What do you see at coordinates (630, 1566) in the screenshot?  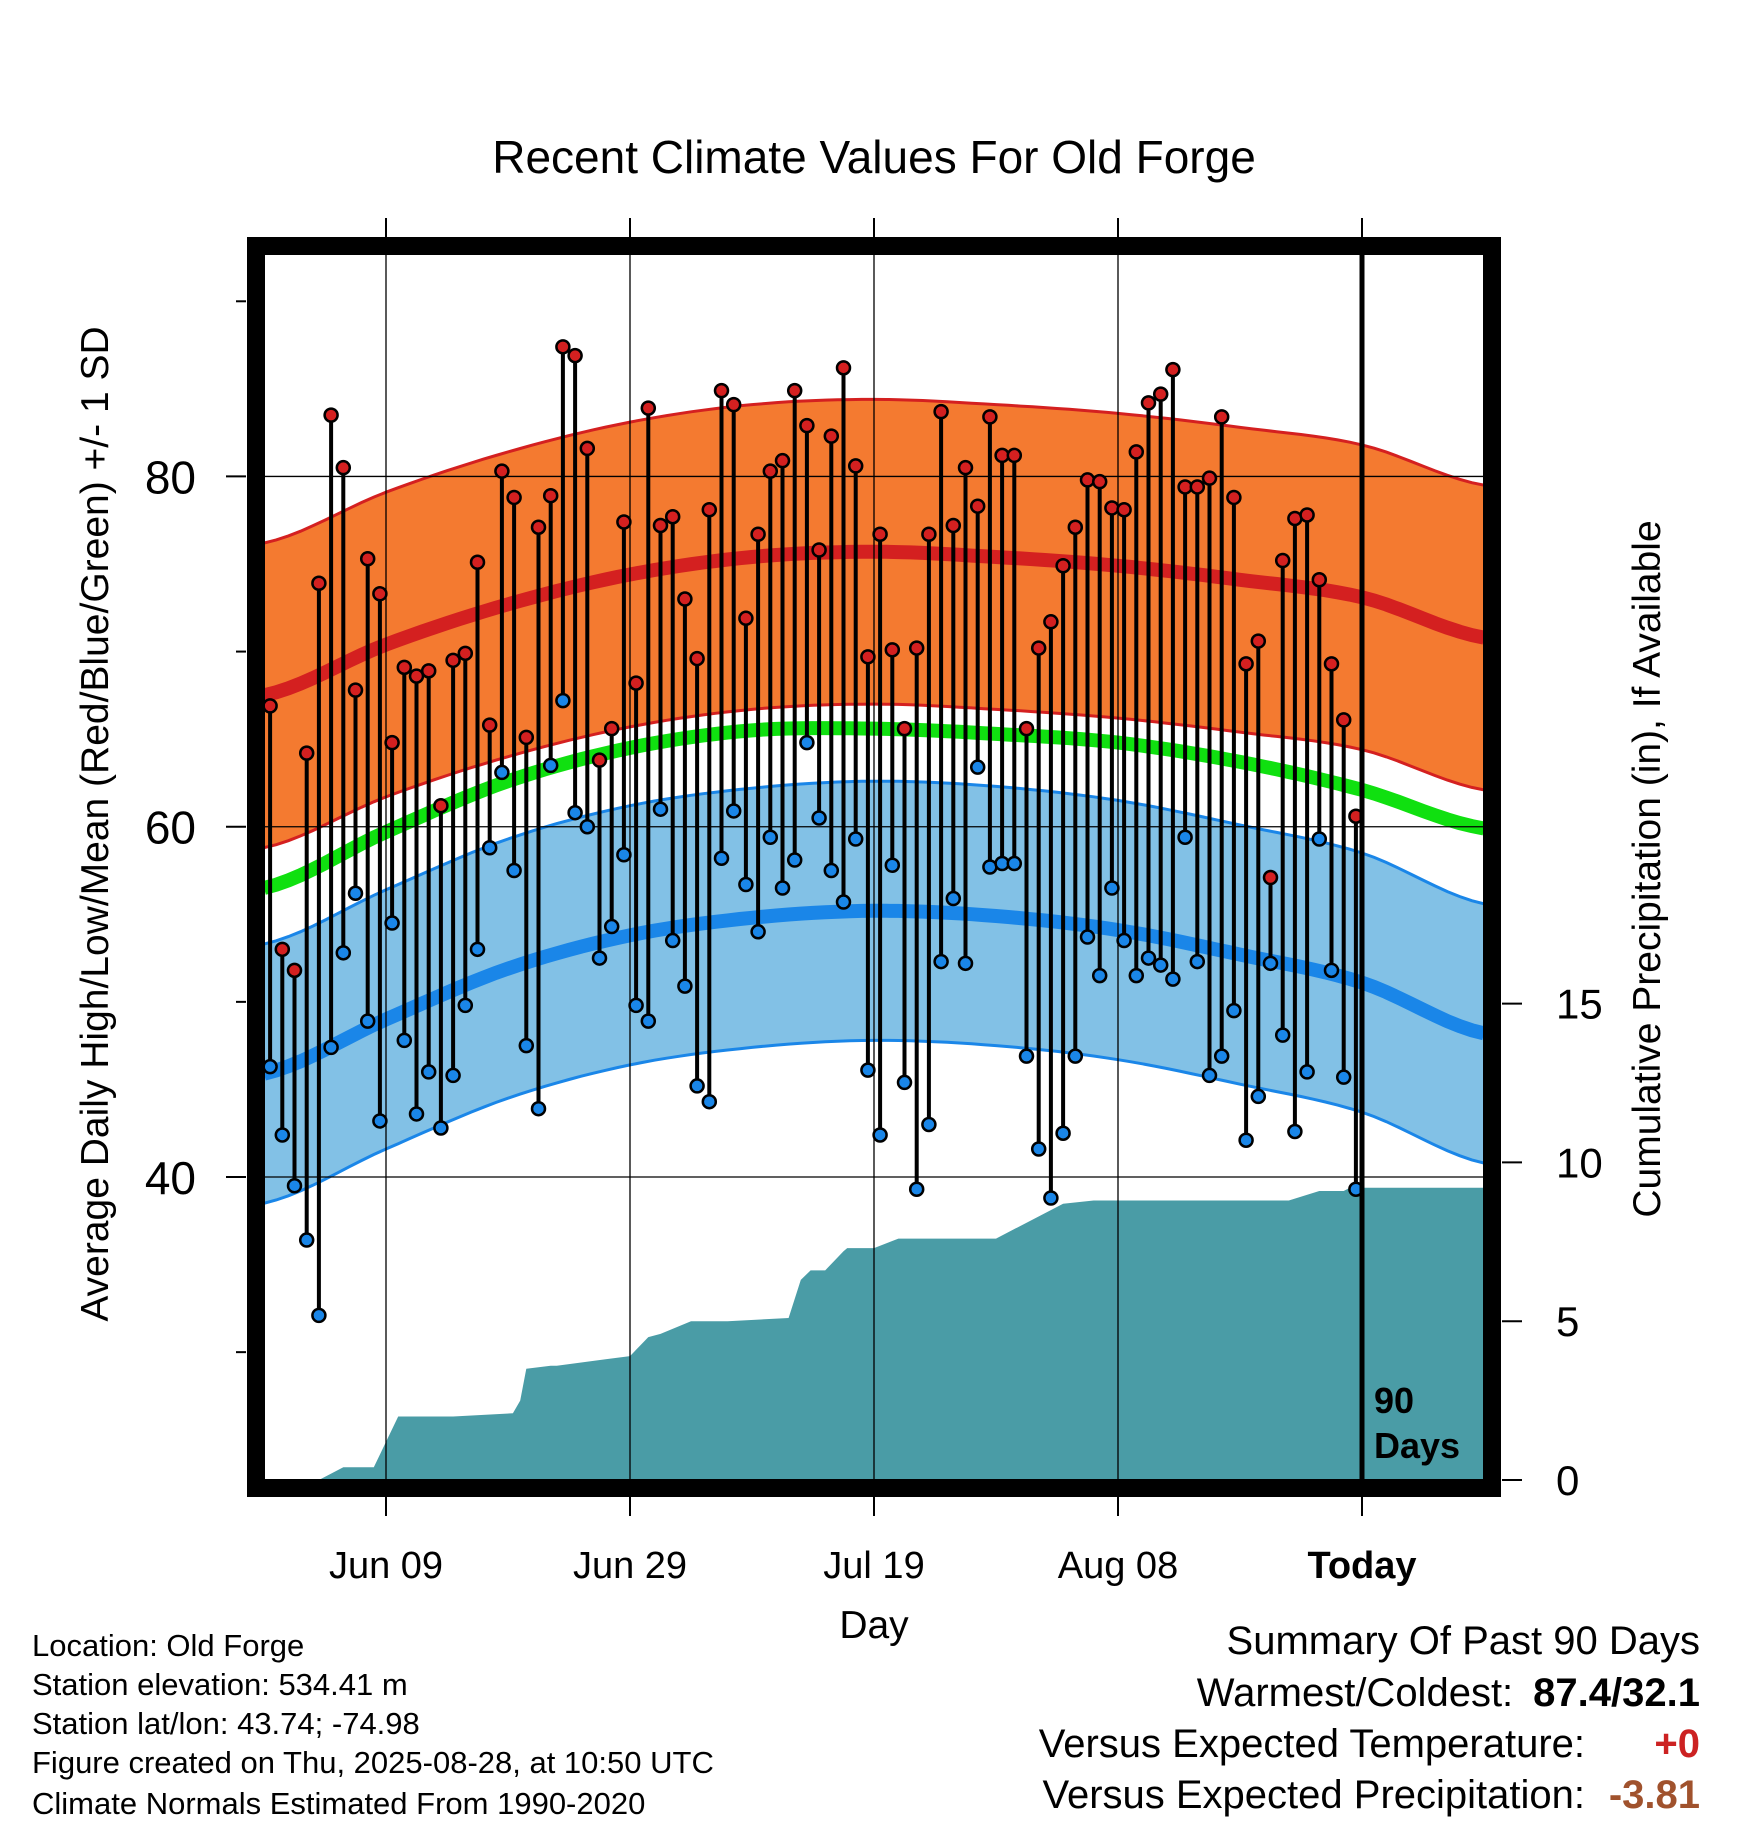 I see `x-tick-label: Jun 29` at bounding box center [630, 1566].